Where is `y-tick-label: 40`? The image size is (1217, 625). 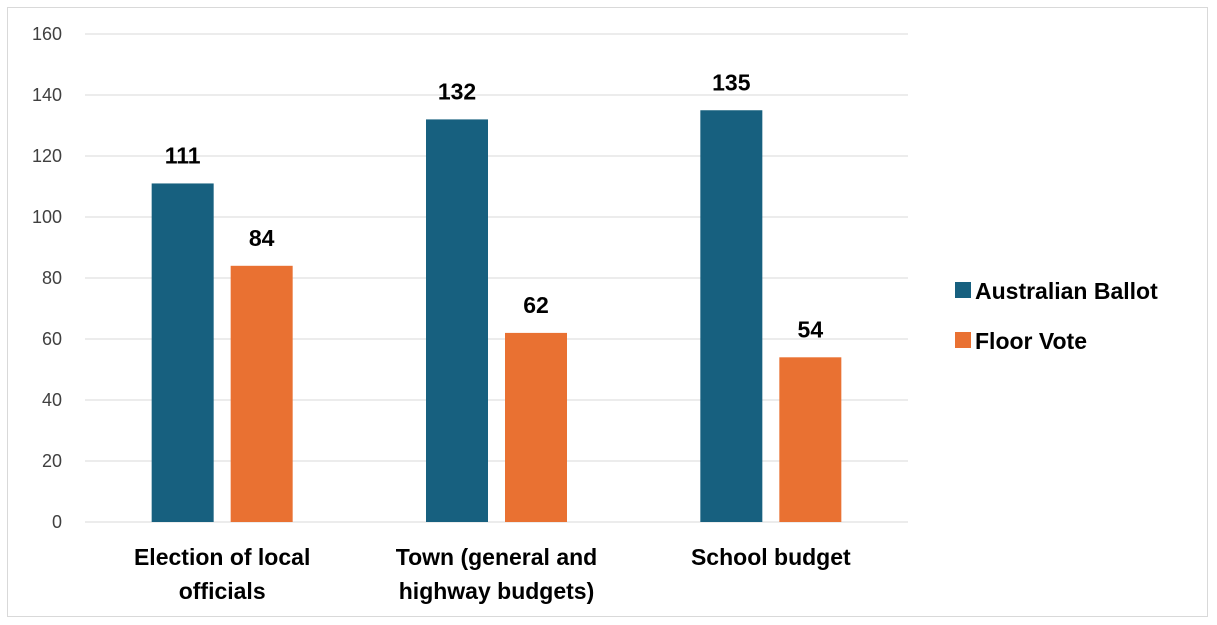
y-tick-label: 40 is located at coordinates (52, 400).